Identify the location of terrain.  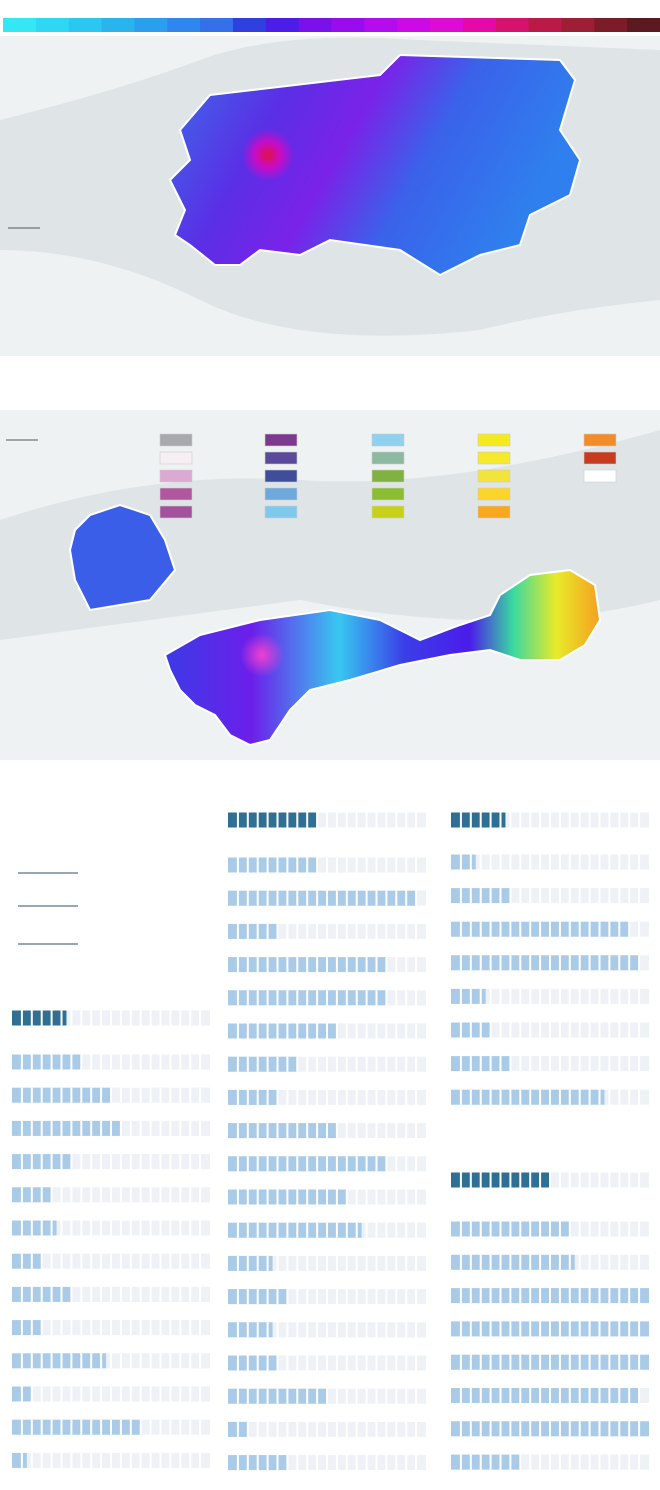
(330, 535).